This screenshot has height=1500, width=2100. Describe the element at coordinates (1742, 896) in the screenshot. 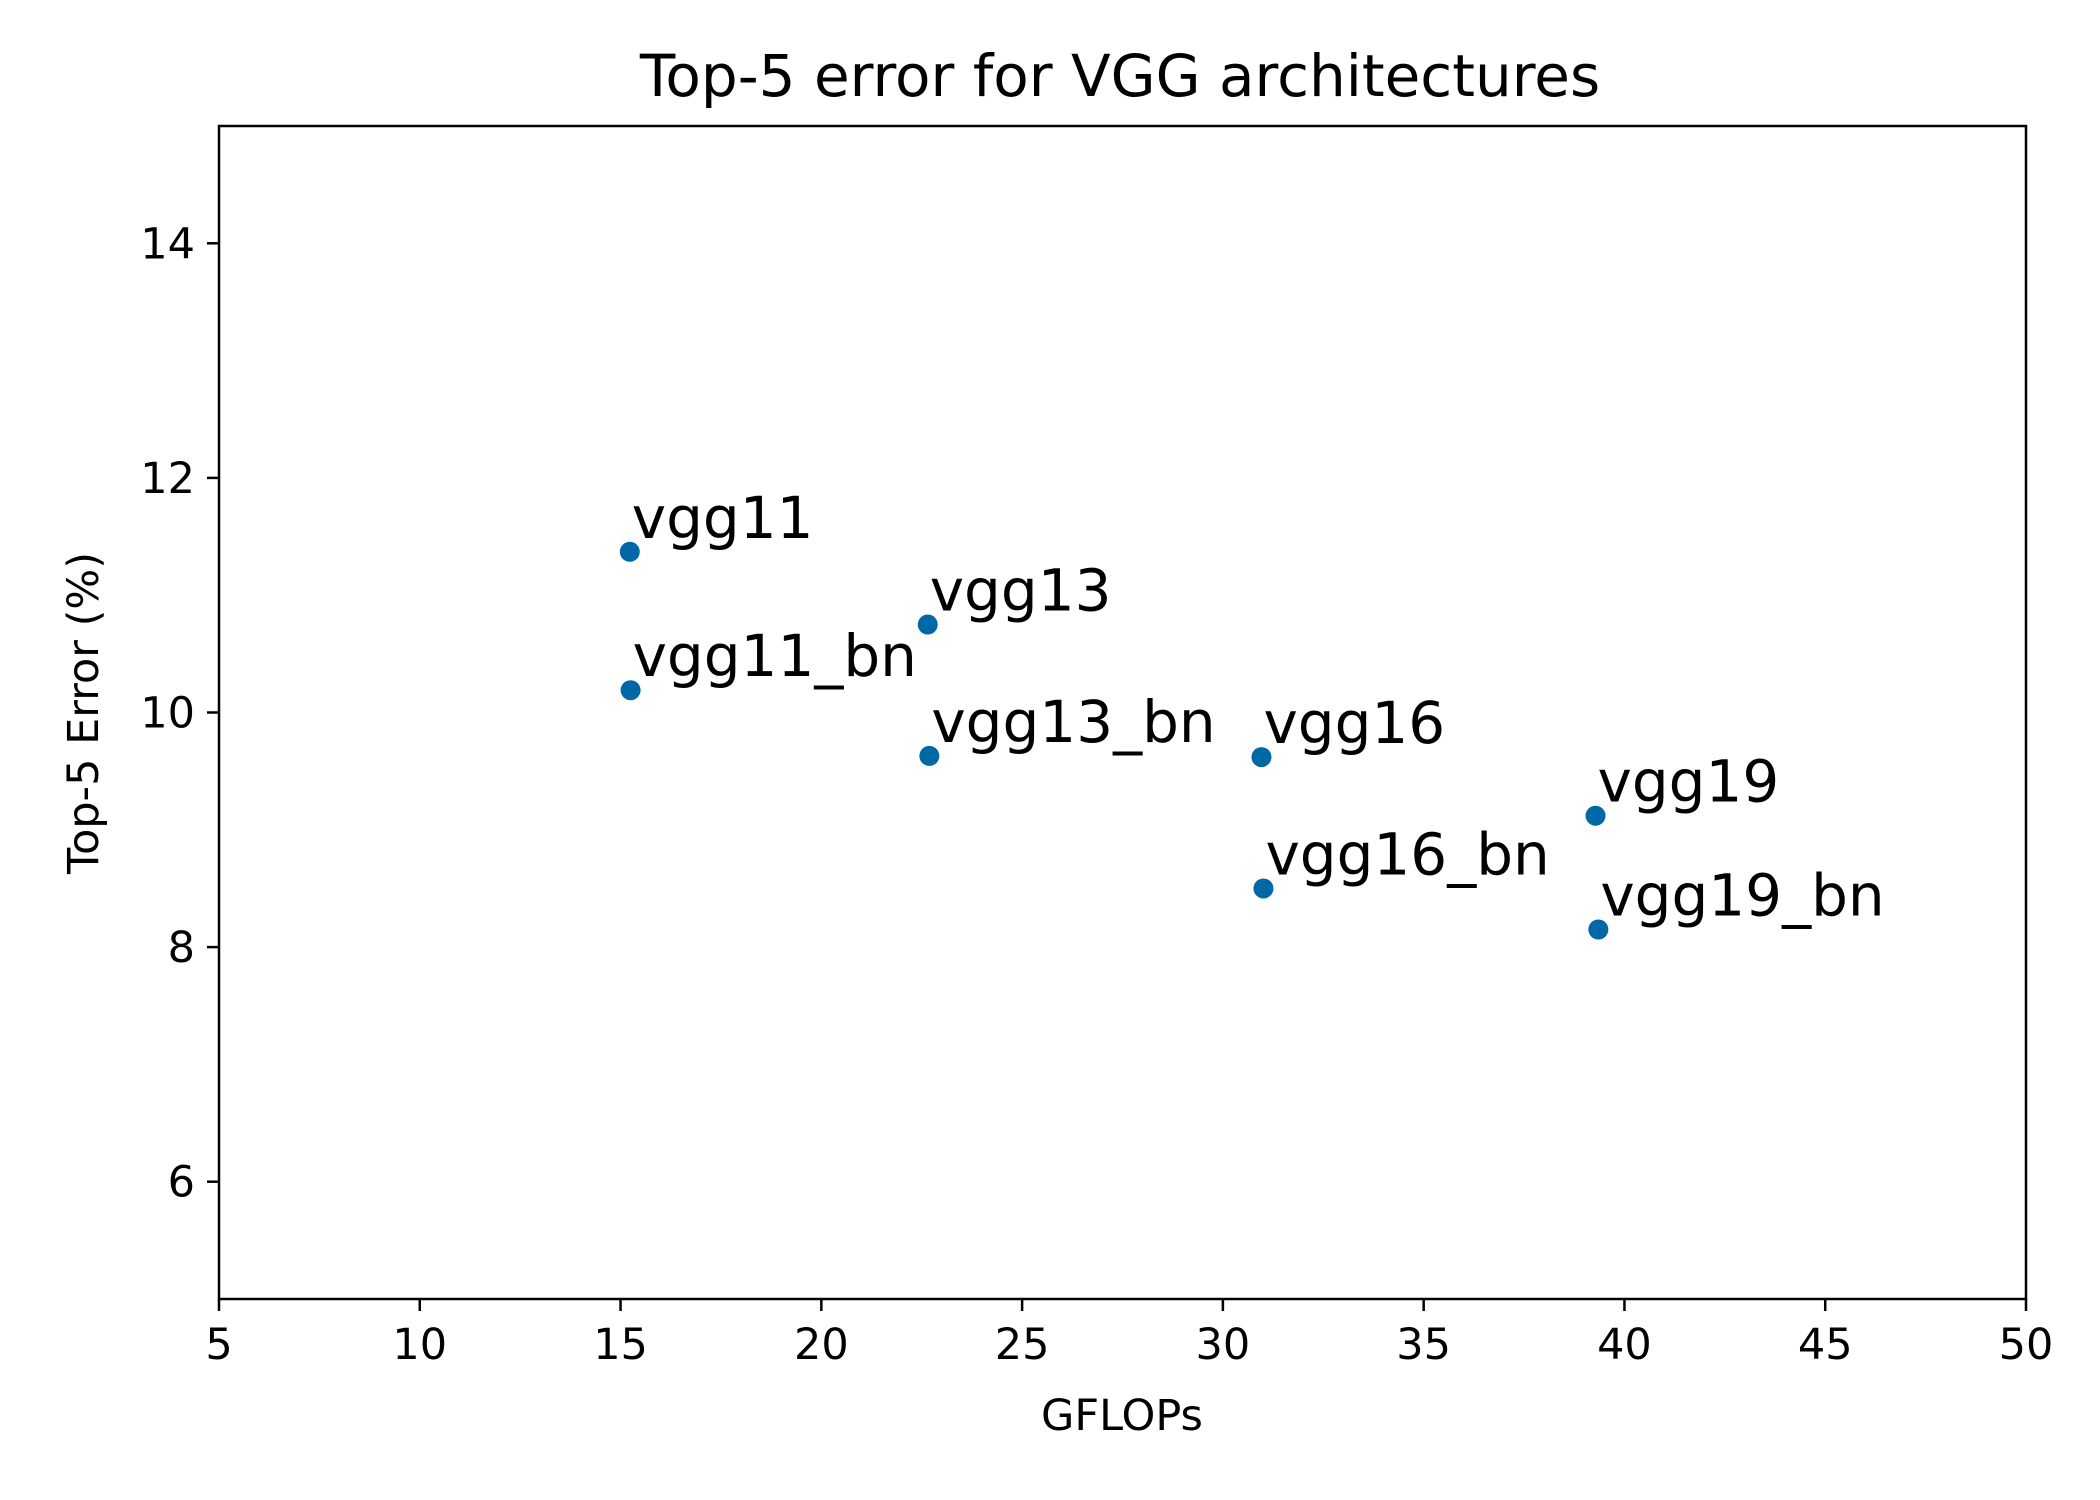

I see `point-label-vgg19-bn: vgg19_bn` at that location.